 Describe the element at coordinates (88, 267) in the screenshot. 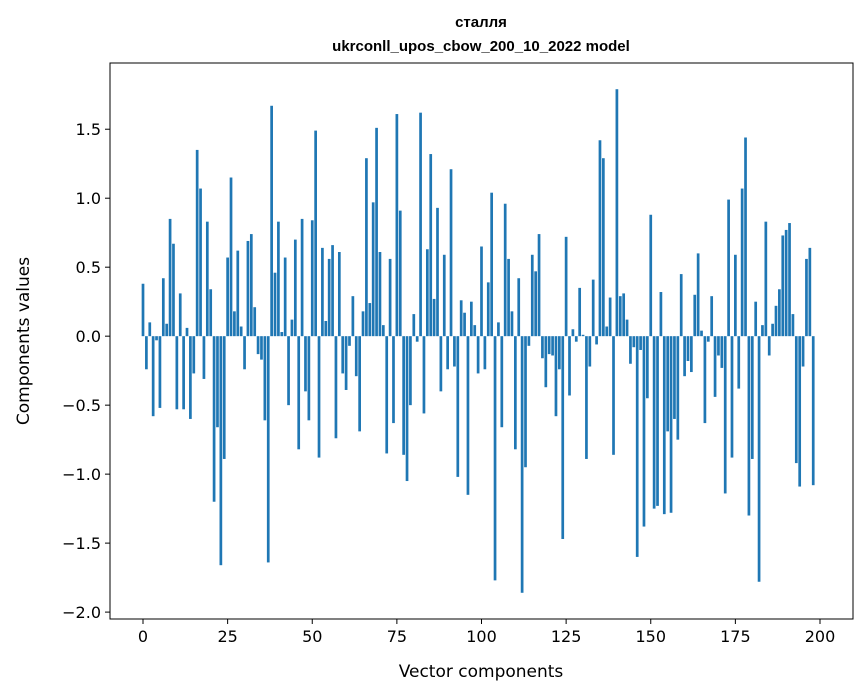

I see `y-tick-label: 0.5` at that location.